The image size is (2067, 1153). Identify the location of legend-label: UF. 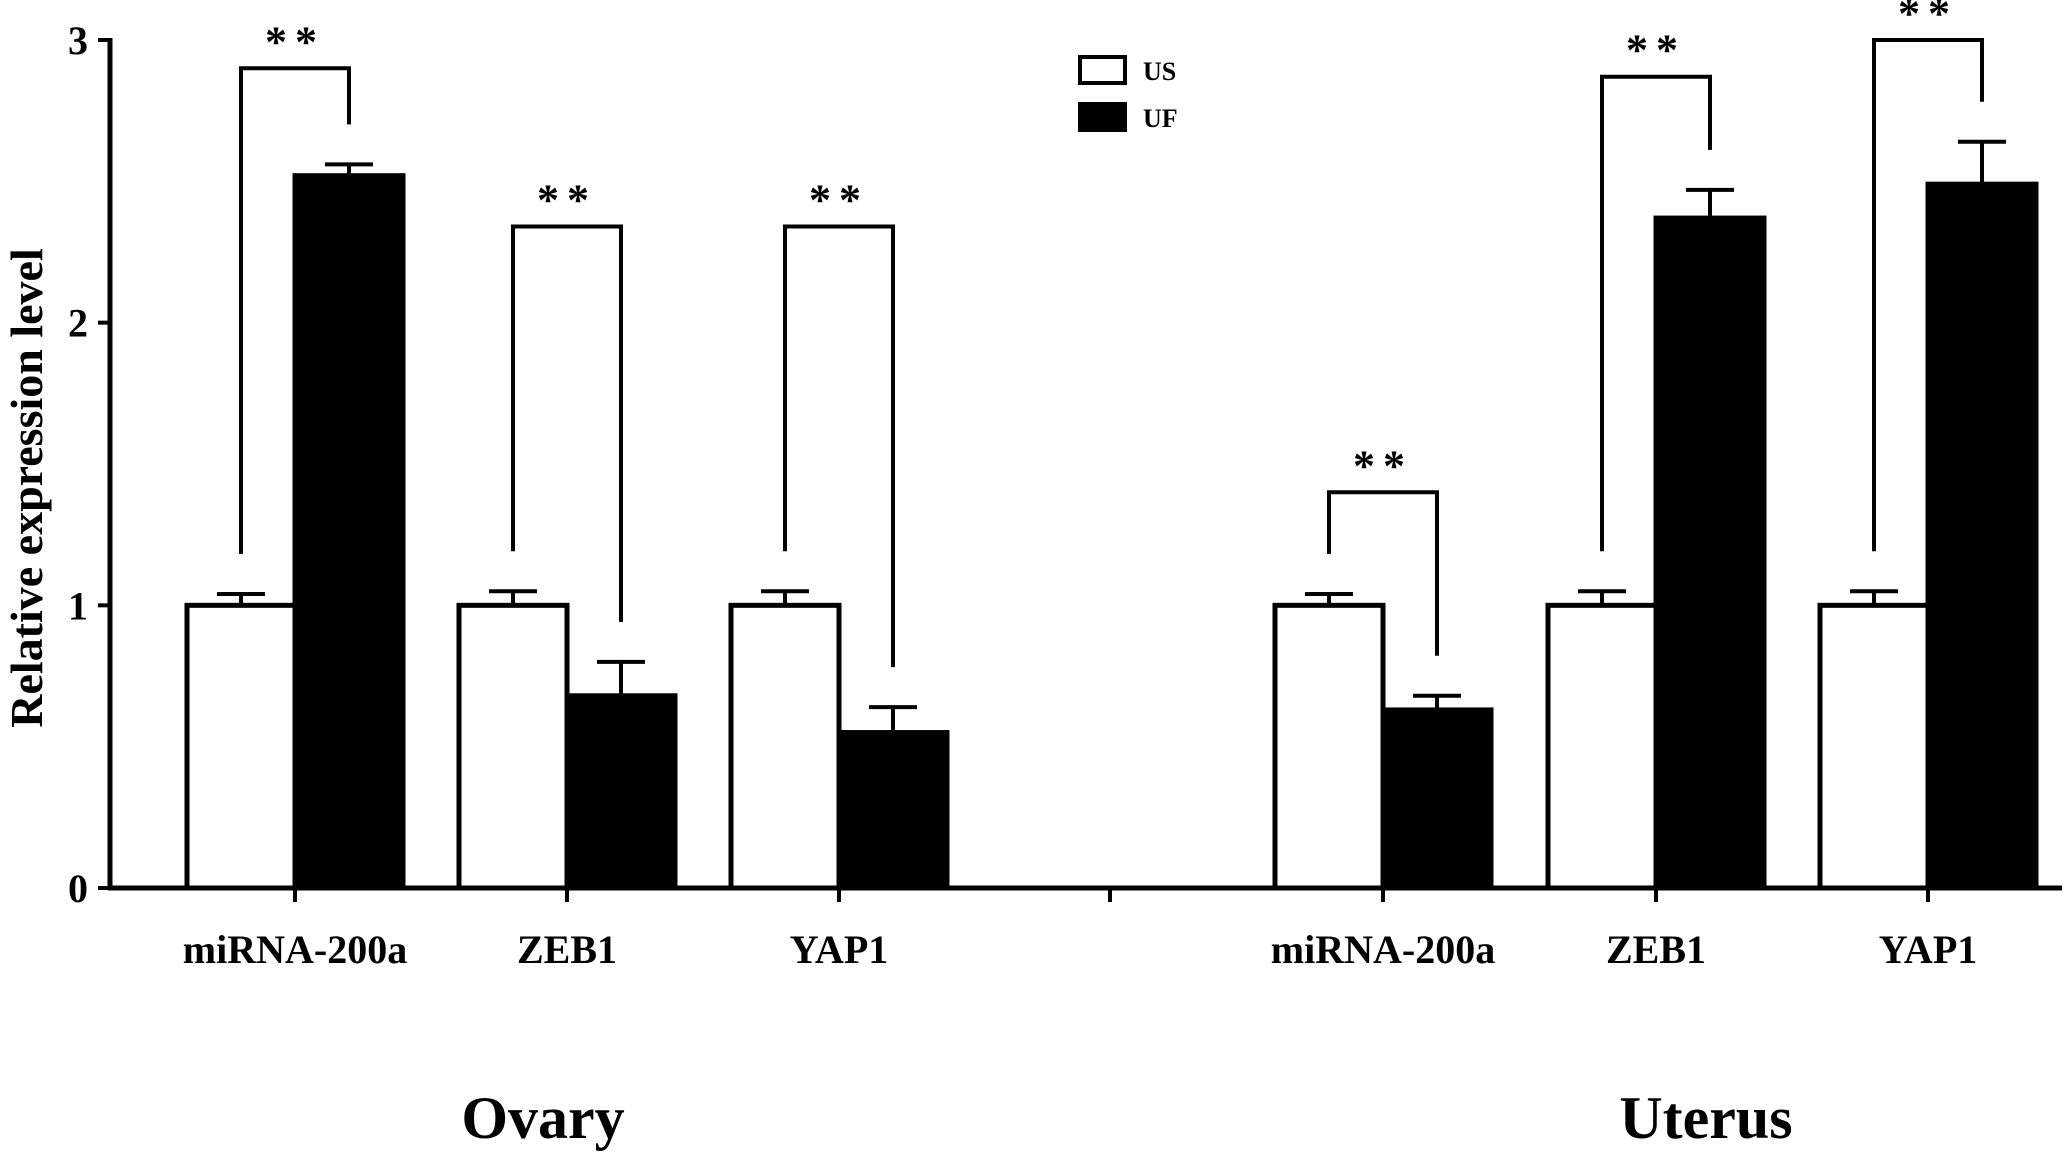
(1160, 118).